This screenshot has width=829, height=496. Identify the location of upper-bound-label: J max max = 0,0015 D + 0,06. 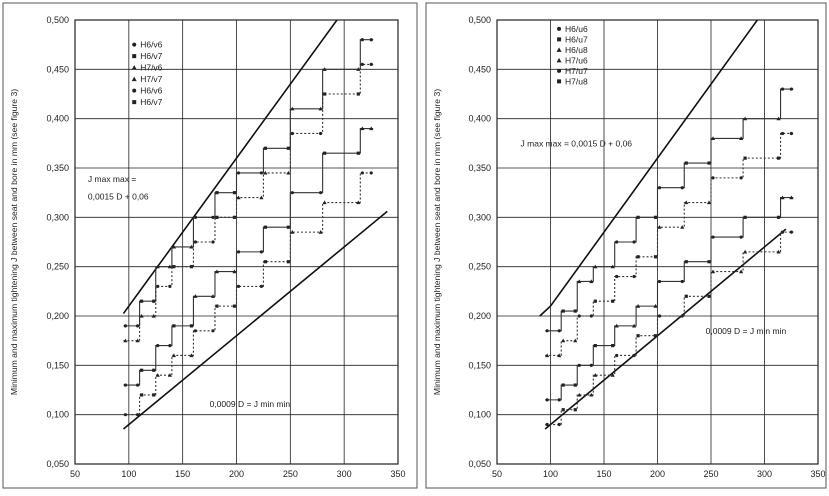
(577, 143).